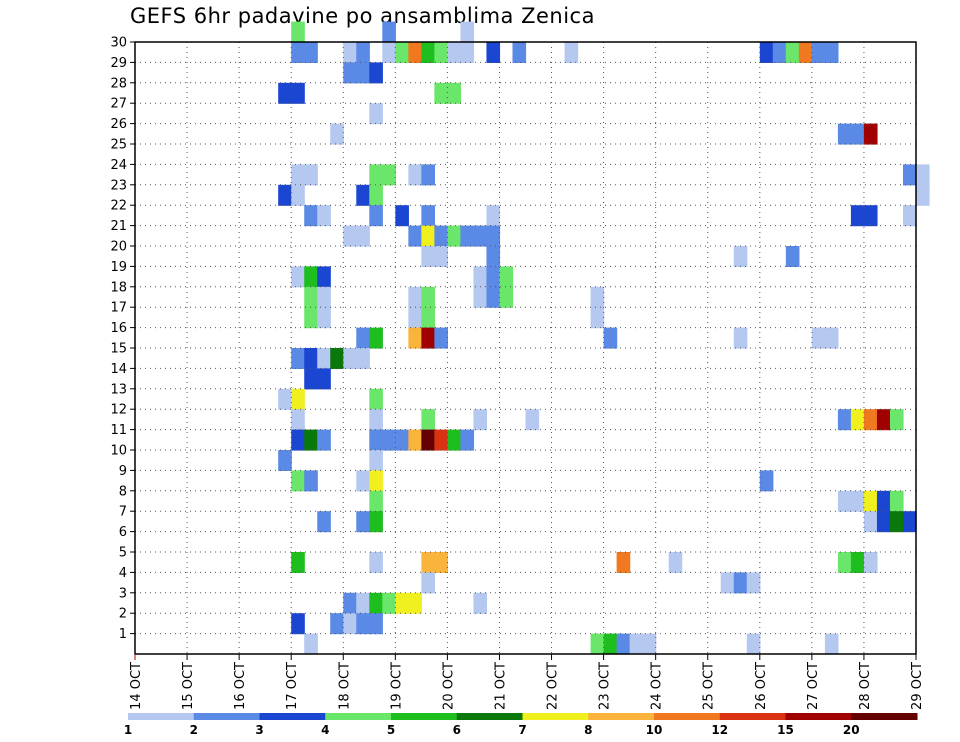 The height and width of the screenshot is (742, 960). Describe the element at coordinates (292, 686) in the screenshot. I see `x-tick-label: 17 OCT` at that location.